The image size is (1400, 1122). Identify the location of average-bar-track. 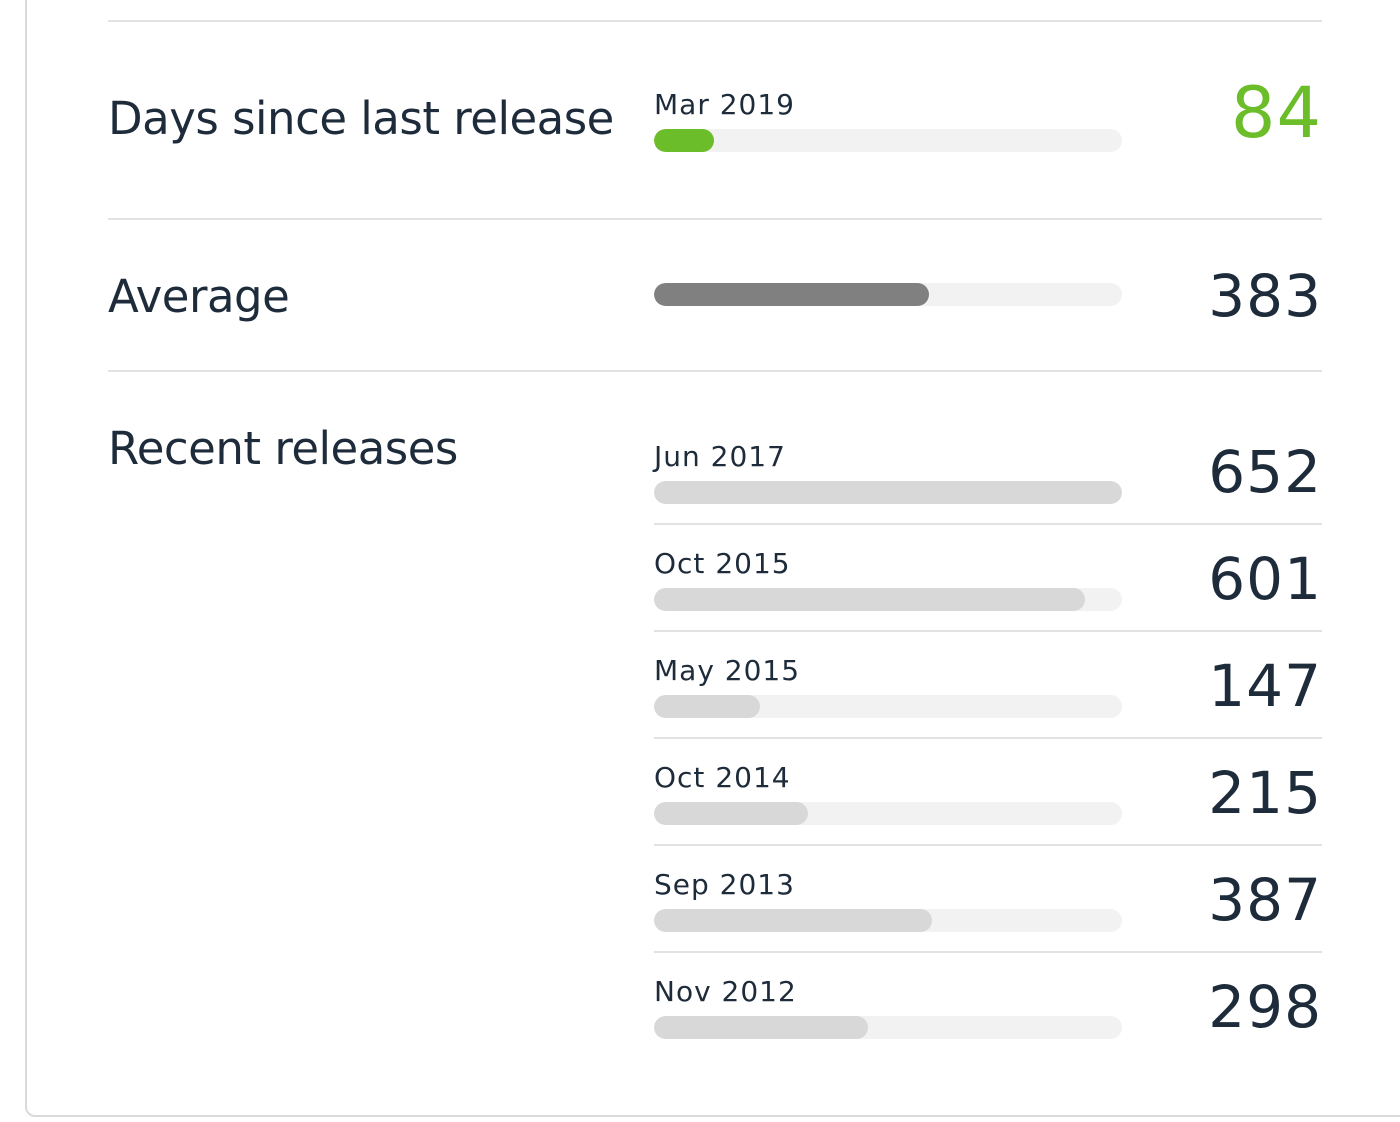
(888, 294).